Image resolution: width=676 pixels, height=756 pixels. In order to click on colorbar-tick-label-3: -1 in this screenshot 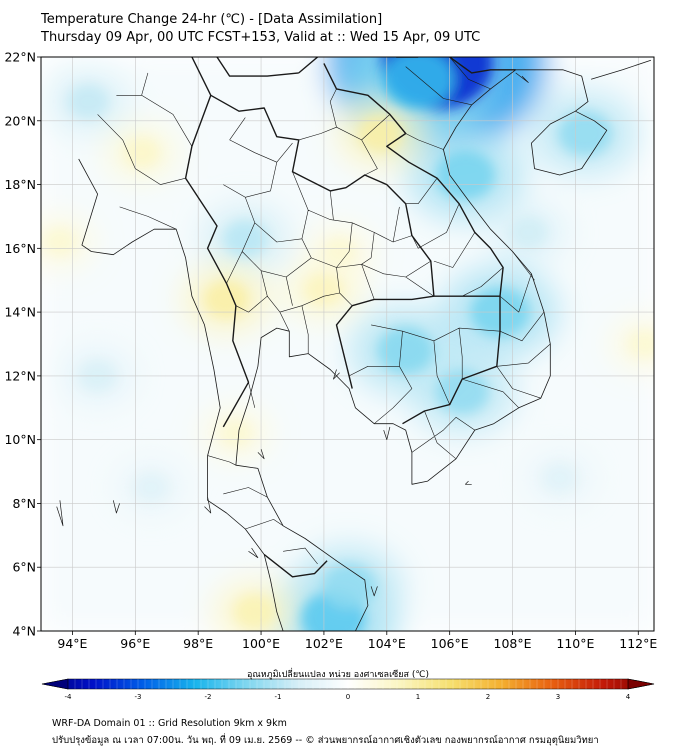, I will do `click(278, 697)`.